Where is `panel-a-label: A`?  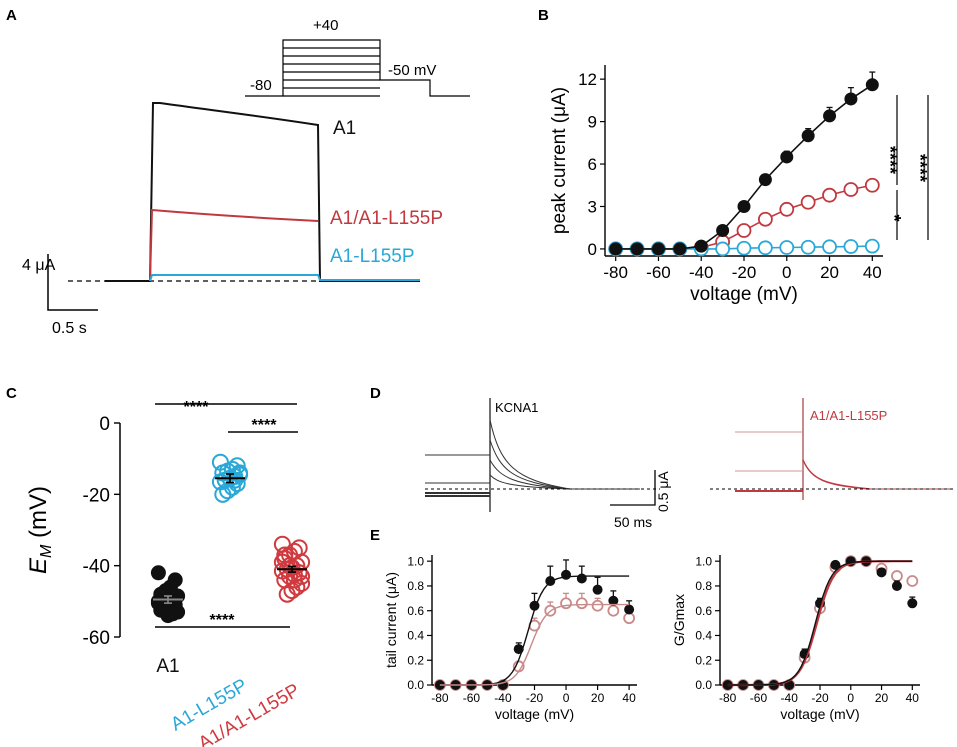
panel-a-label: A is located at coordinates (11, 15).